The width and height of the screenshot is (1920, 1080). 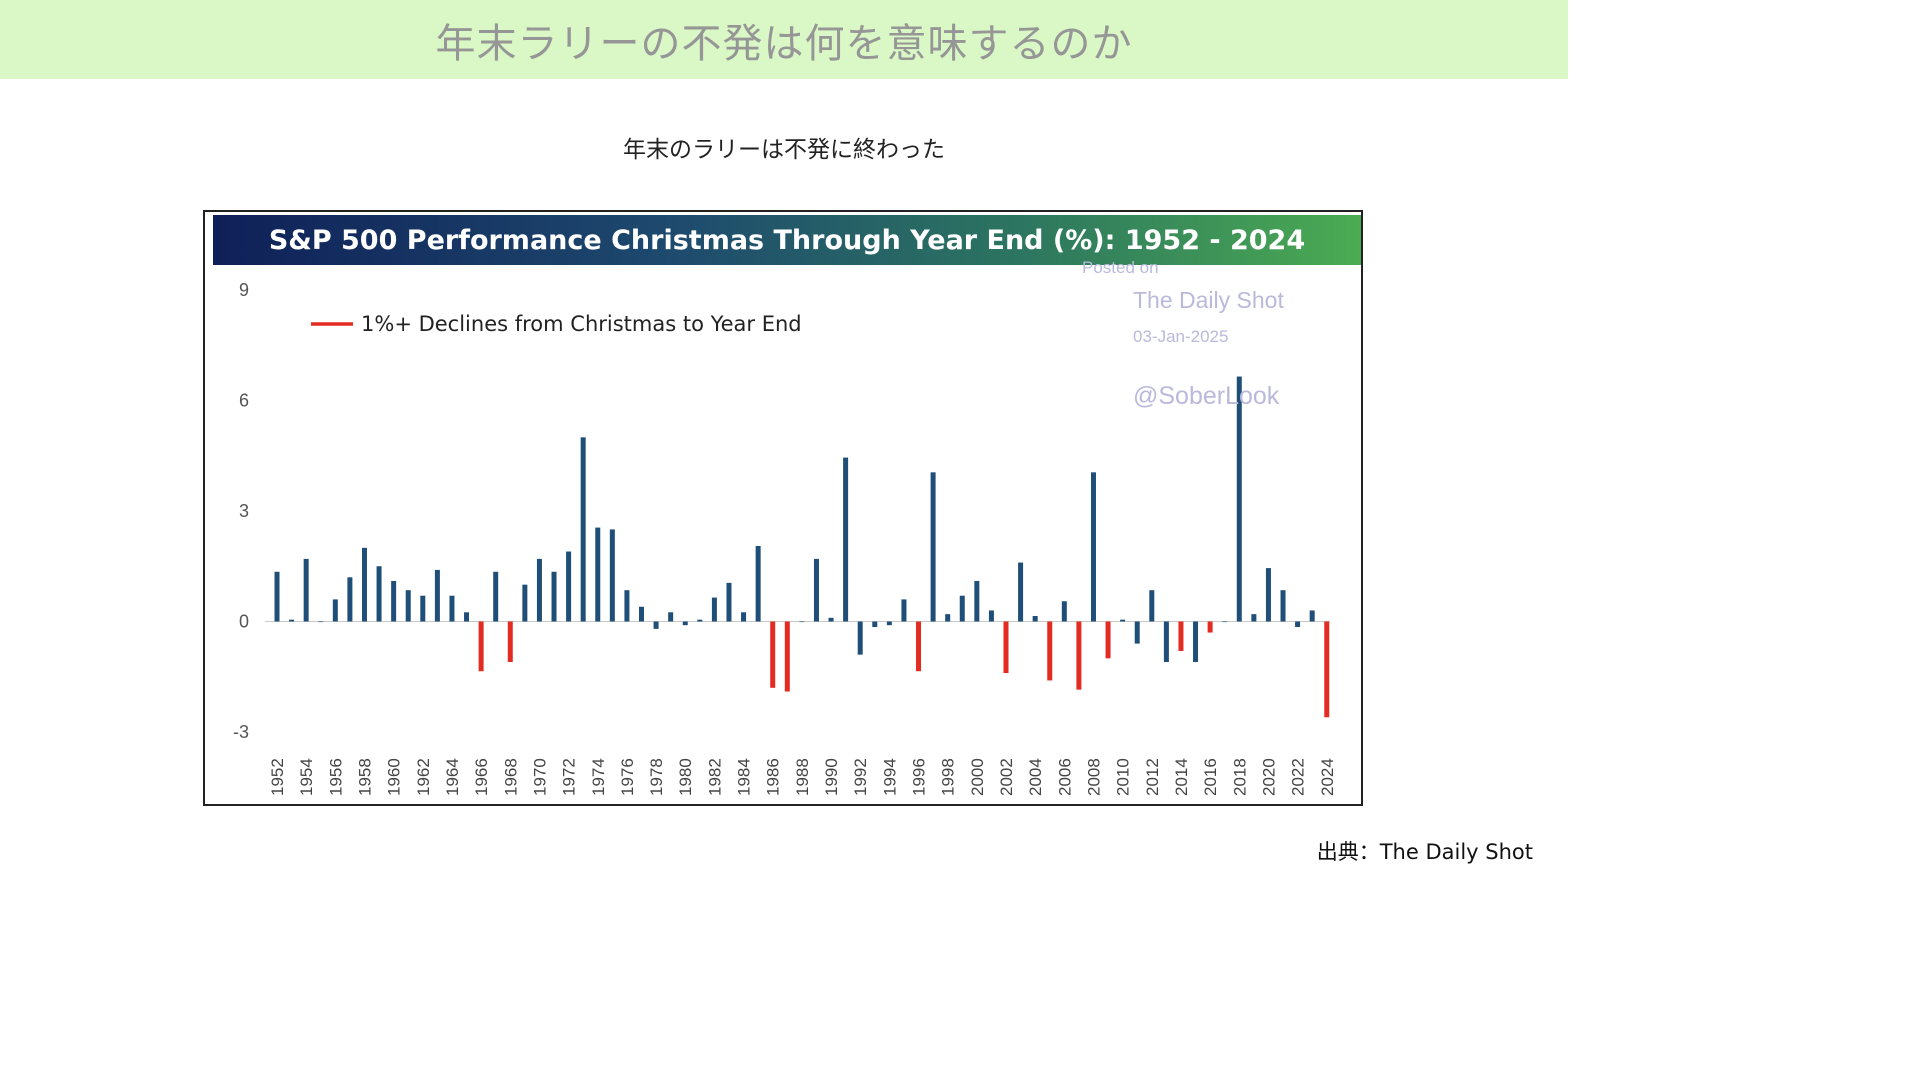 I want to click on bar-1954, so click(x=306, y=590).